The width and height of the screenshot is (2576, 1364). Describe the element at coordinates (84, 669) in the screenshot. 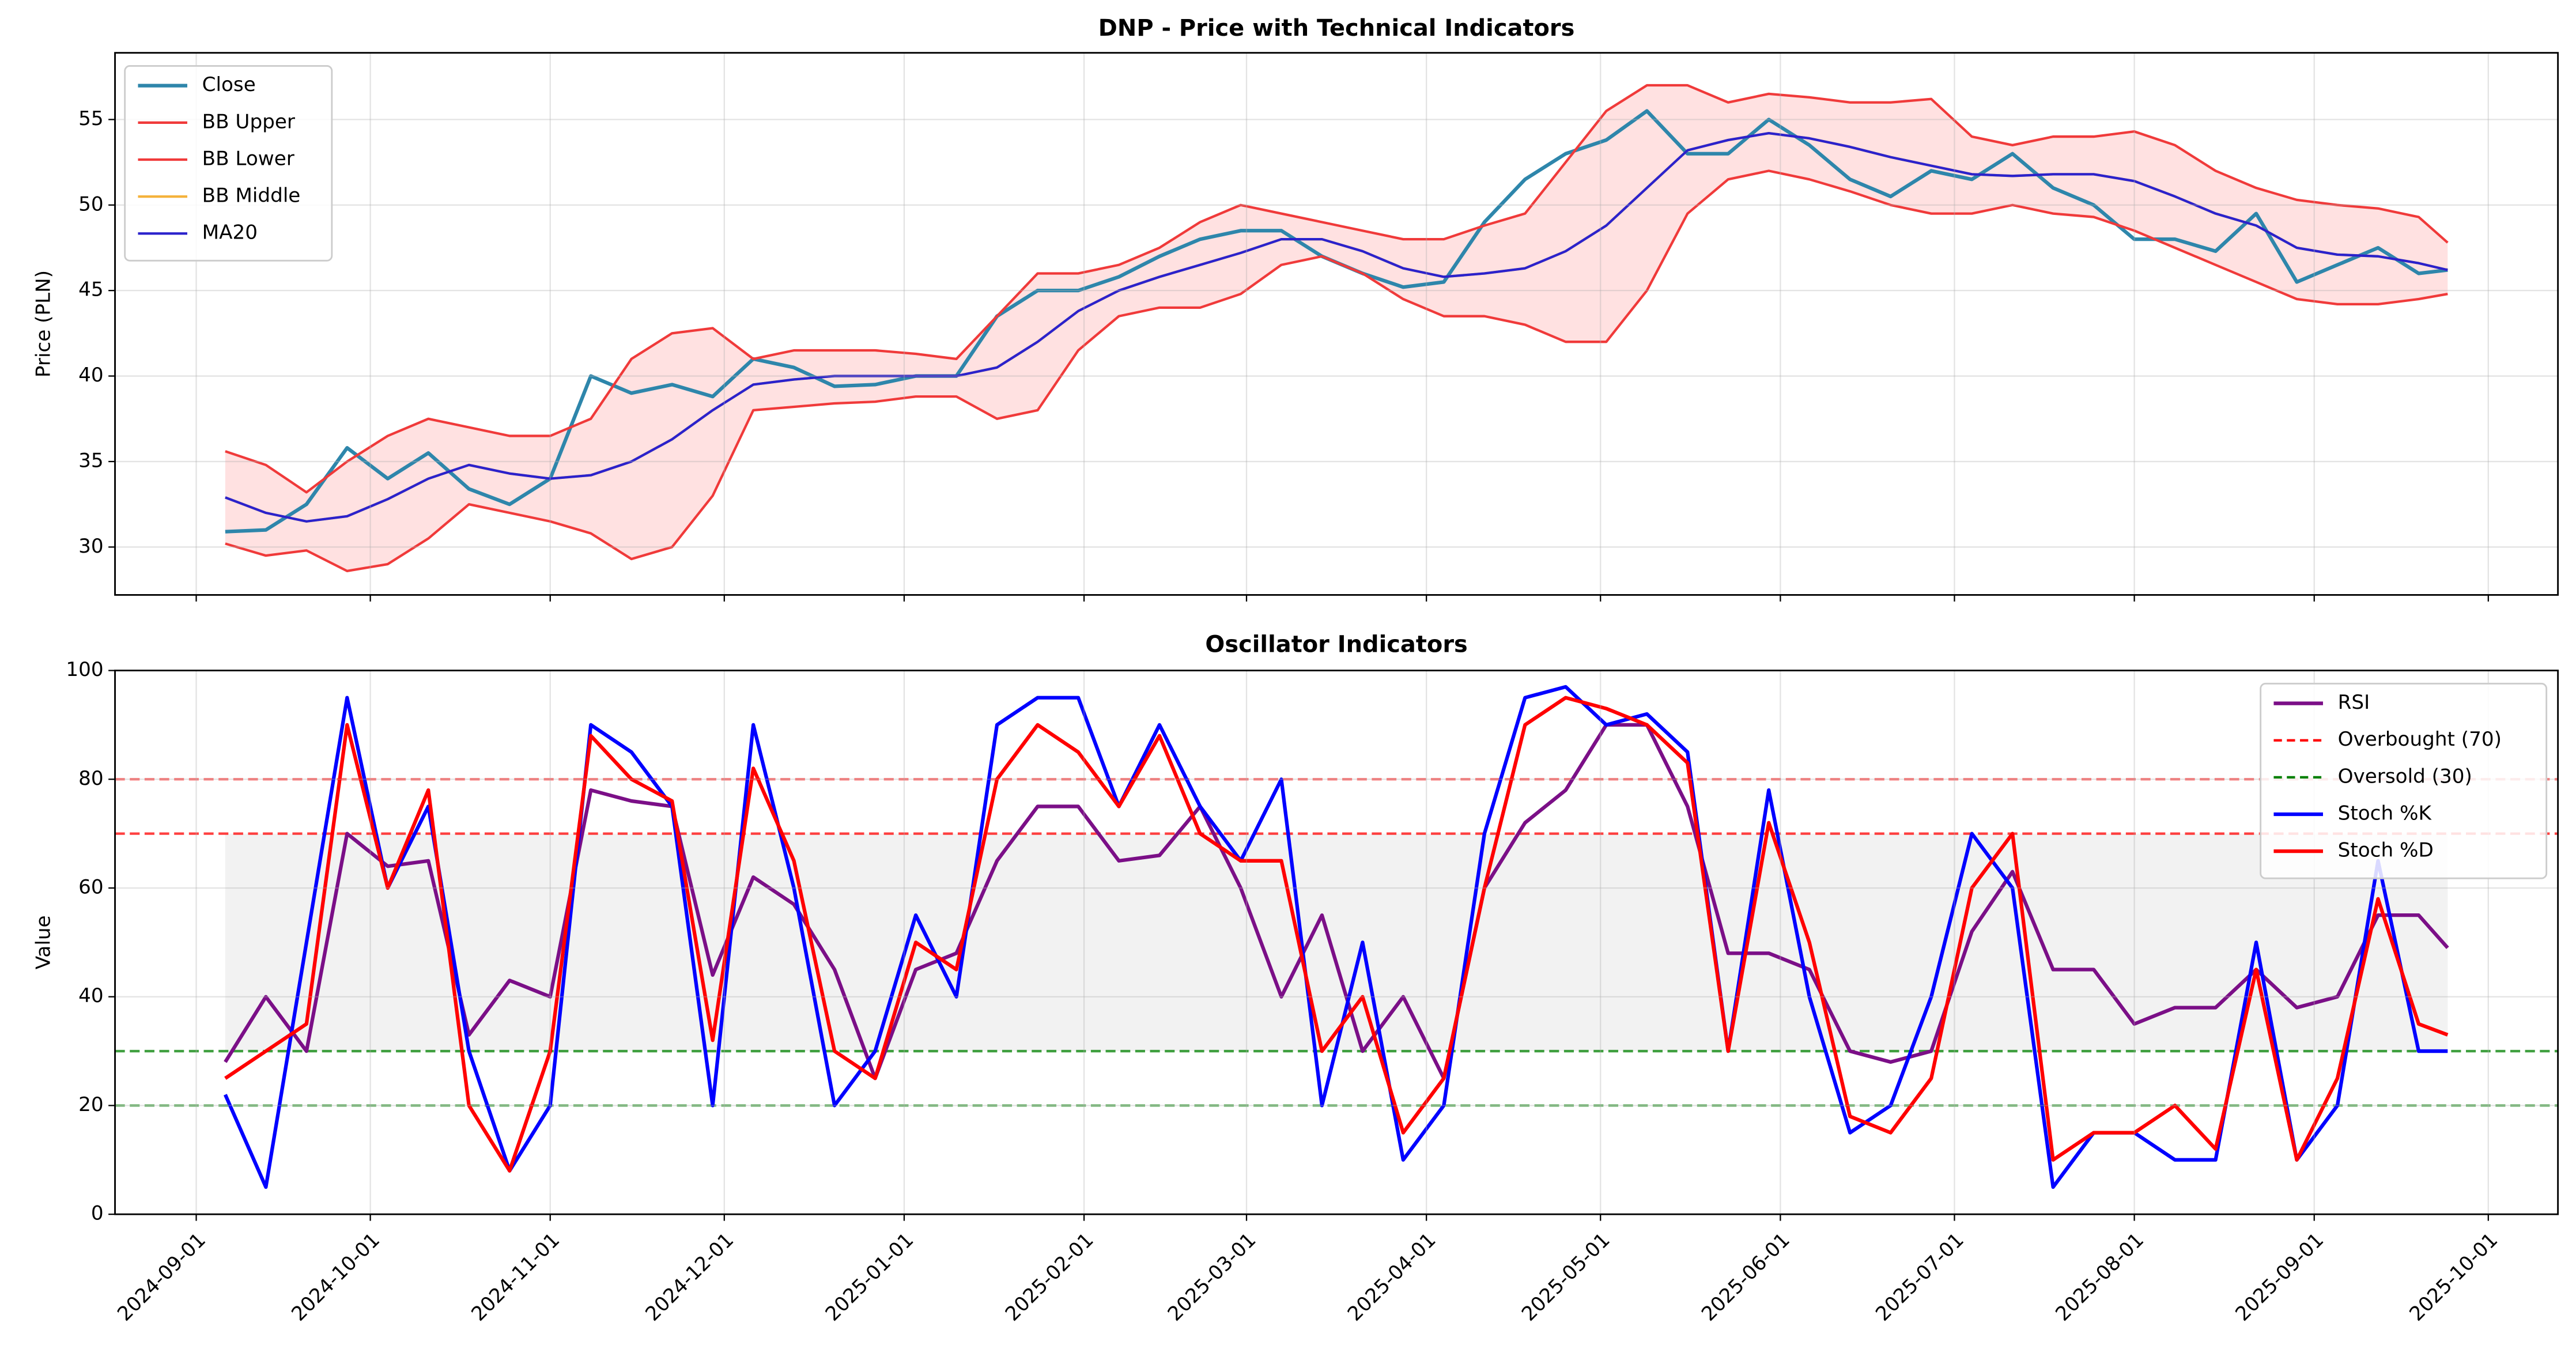

I see `y-tick-label: 100` at that location.